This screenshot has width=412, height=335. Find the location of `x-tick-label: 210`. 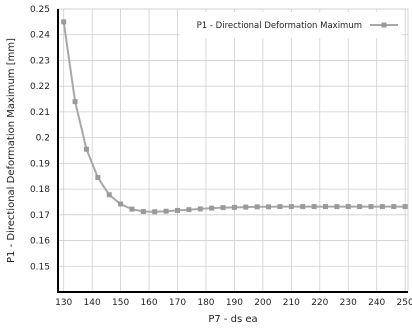

x-tick-label: 210 is located at coordinates (291, 303).